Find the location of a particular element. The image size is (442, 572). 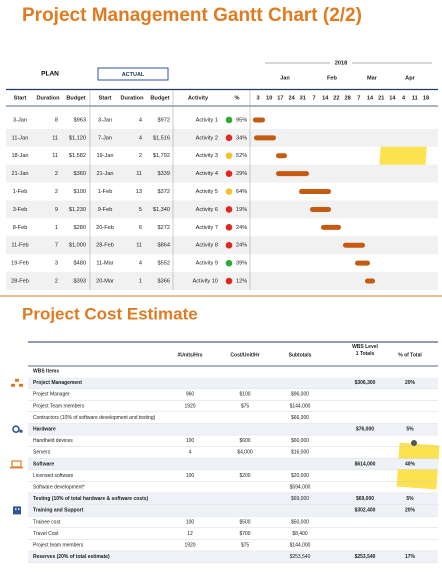

actual-button is located at coordinates (133, 74).